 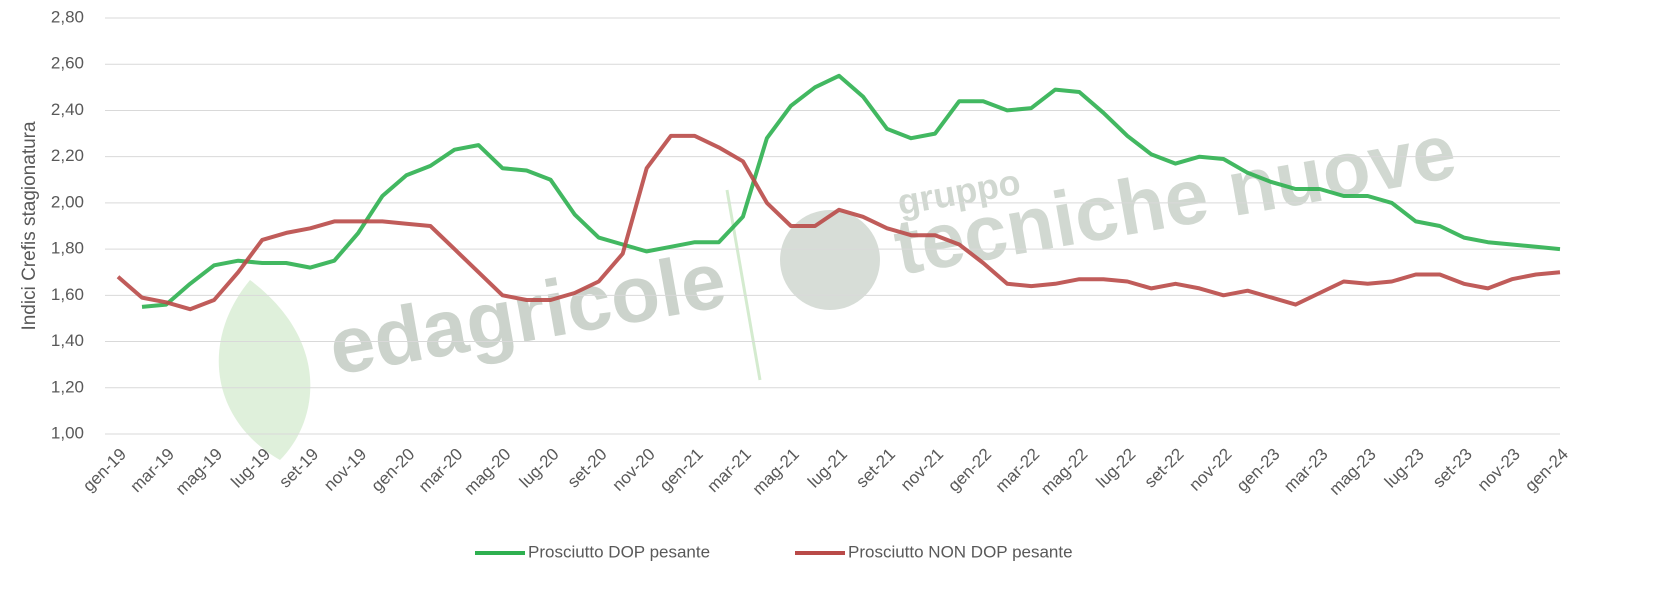 What do you see at coordinates (1404, 468) in the screenshot?
I see `x-tick-label: lug-23` at bounding box center [1404, 468].